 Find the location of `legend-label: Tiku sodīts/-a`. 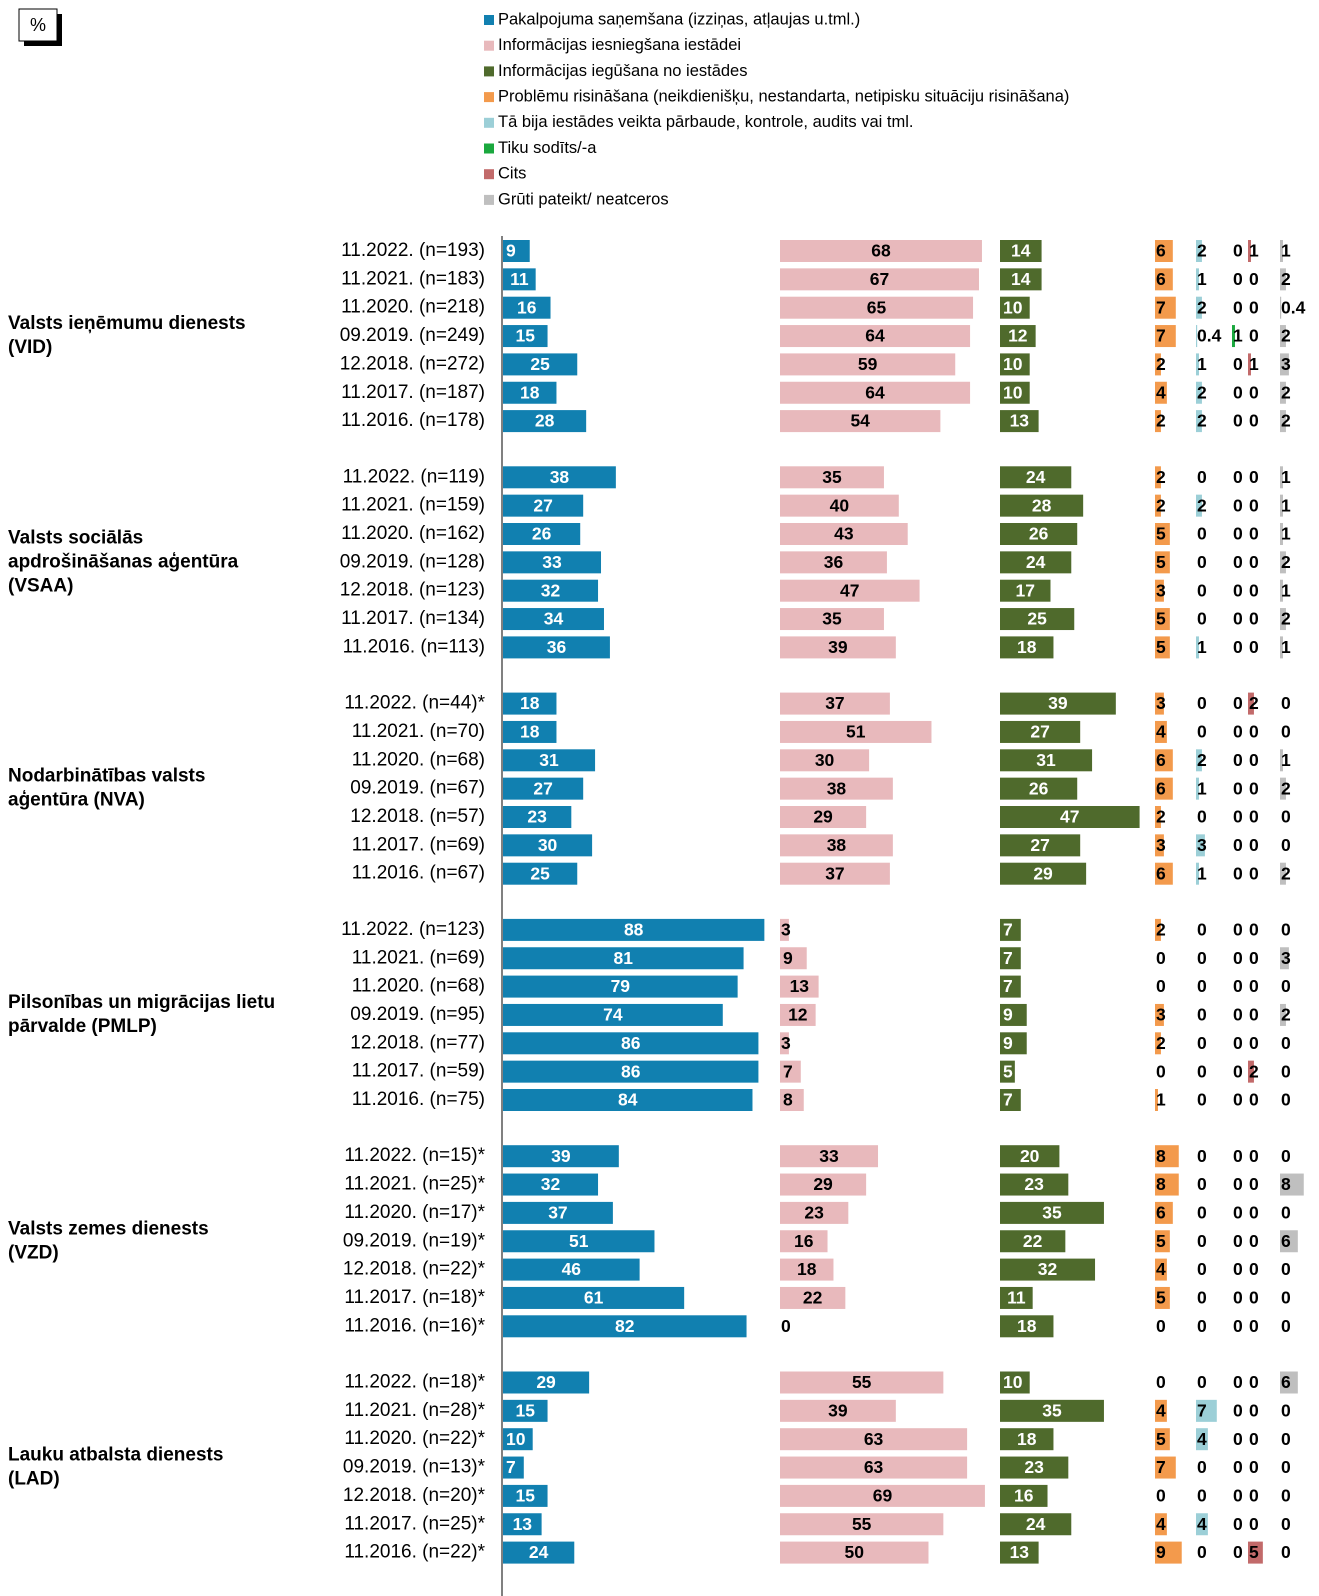

legend-label: Tiku sodīts/-a is located at coordinates (547, 148).